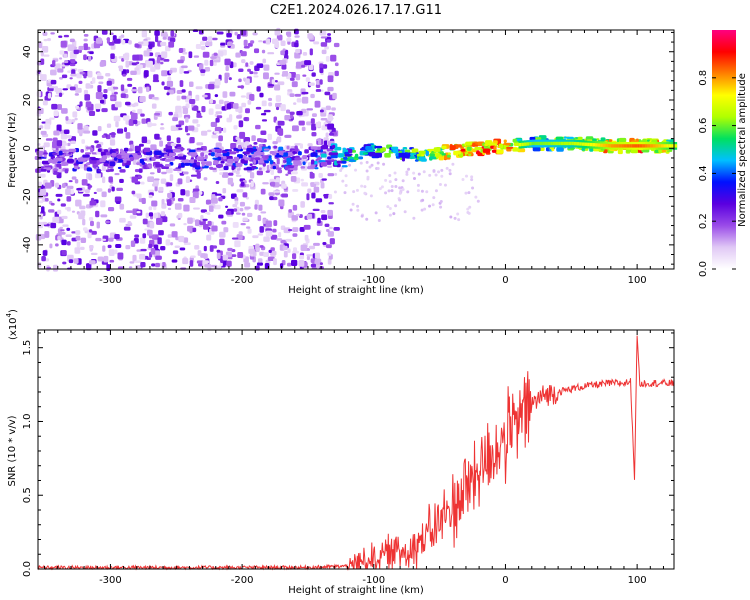  What do you see at coordinates (12, 324) in the screenshot?
I see `snr-multiplier: (x104)` at bounding box center [12, 324].